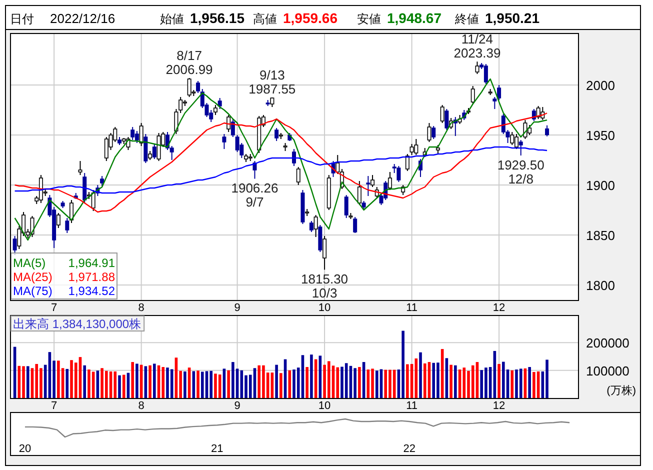 The height and width of the screenshot is (470, 653). What do you see at coordinates (600, 235) in the screenshot?
I see `y-tick-label: 1850` at bounding box center [600, 235].